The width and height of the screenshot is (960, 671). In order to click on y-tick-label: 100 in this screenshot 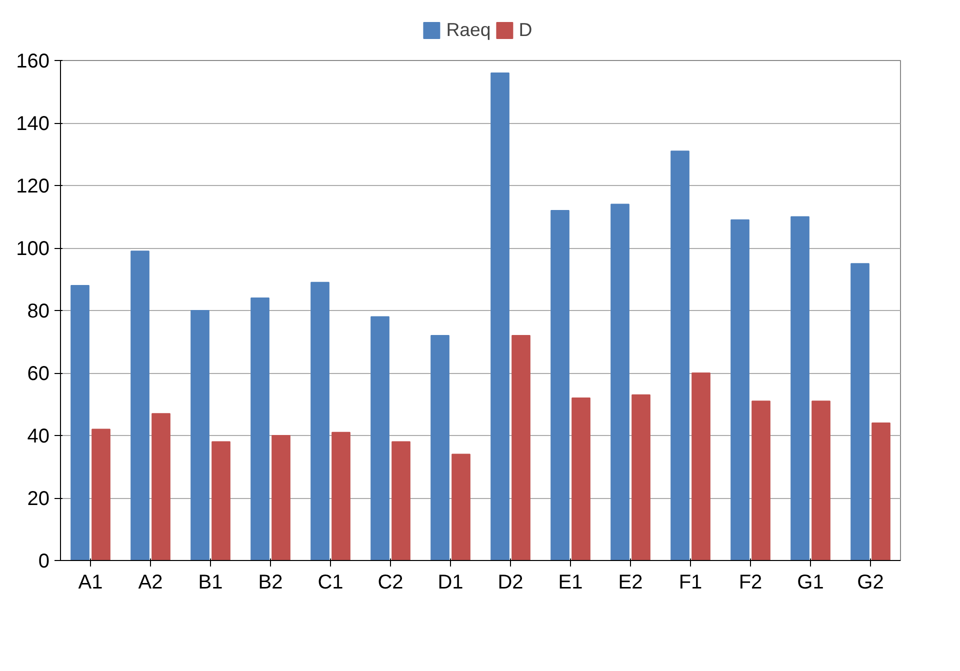, I will do `click(33, 249)`.